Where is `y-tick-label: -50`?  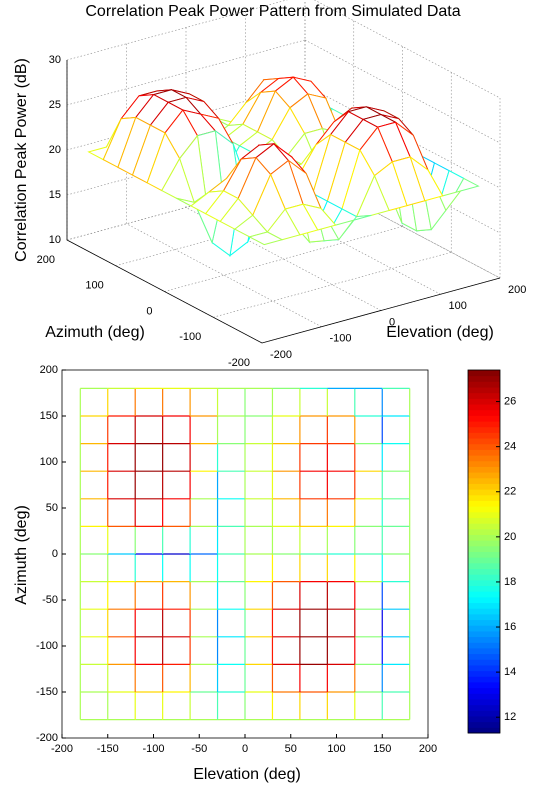 y-tick-label: -50 is located at coordinates (50, 600).